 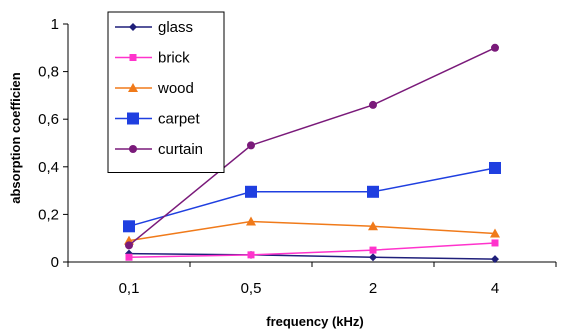 I want to click on x-axis-ticks: 0,1 0,5 2 4, so click(x=312, y=279).